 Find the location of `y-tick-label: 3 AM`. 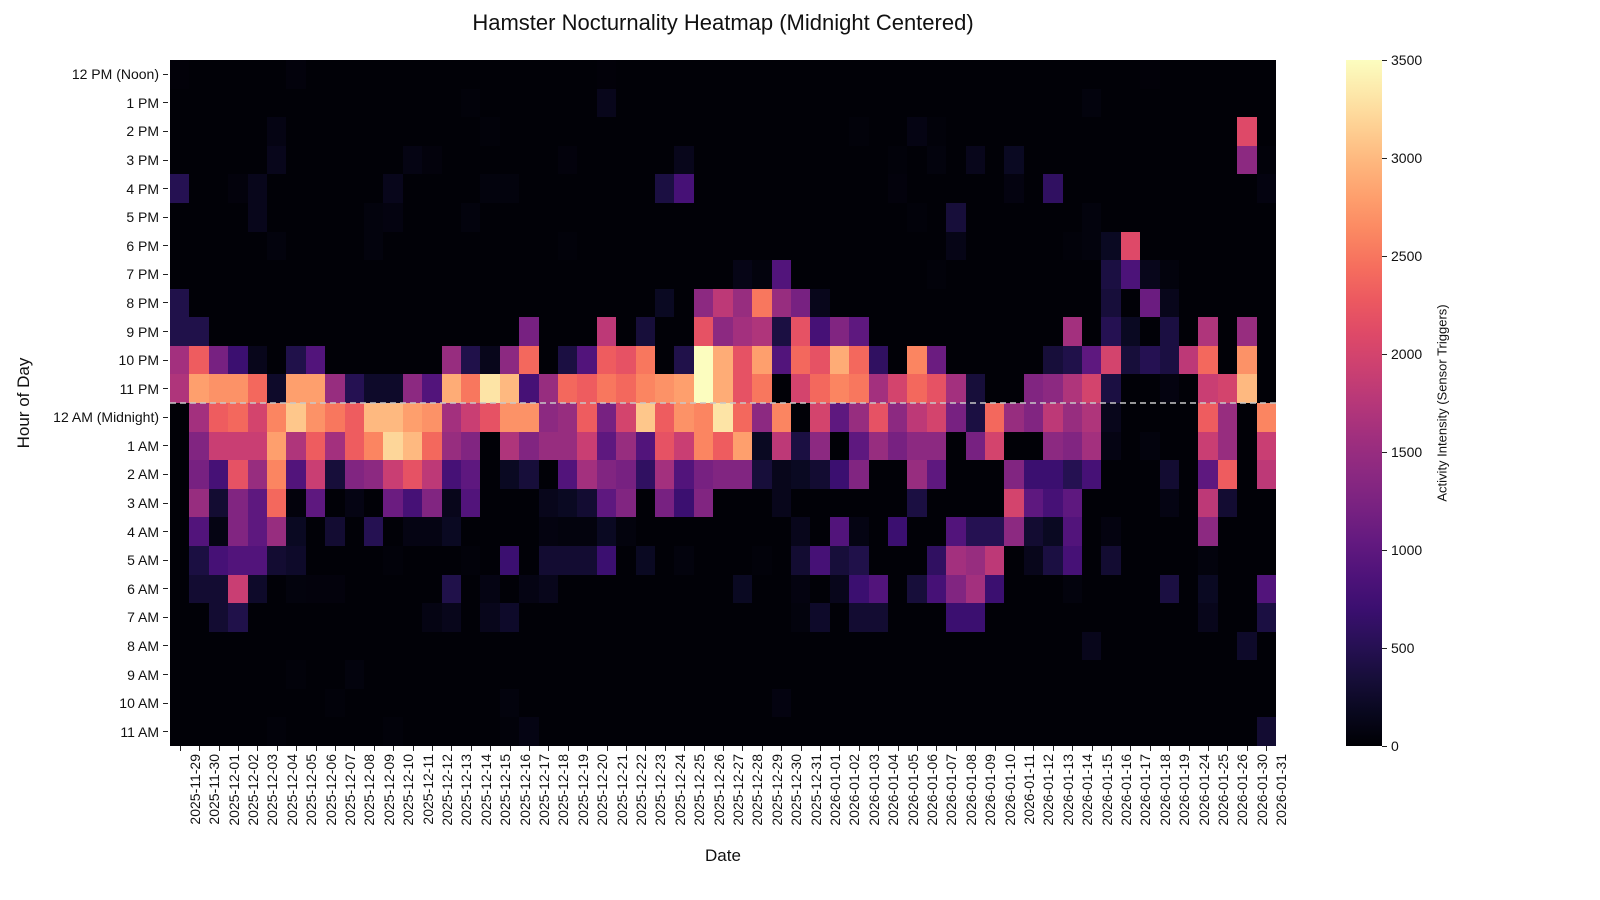

y-tick-label: 3 AM is located at coordinates (147, 503).